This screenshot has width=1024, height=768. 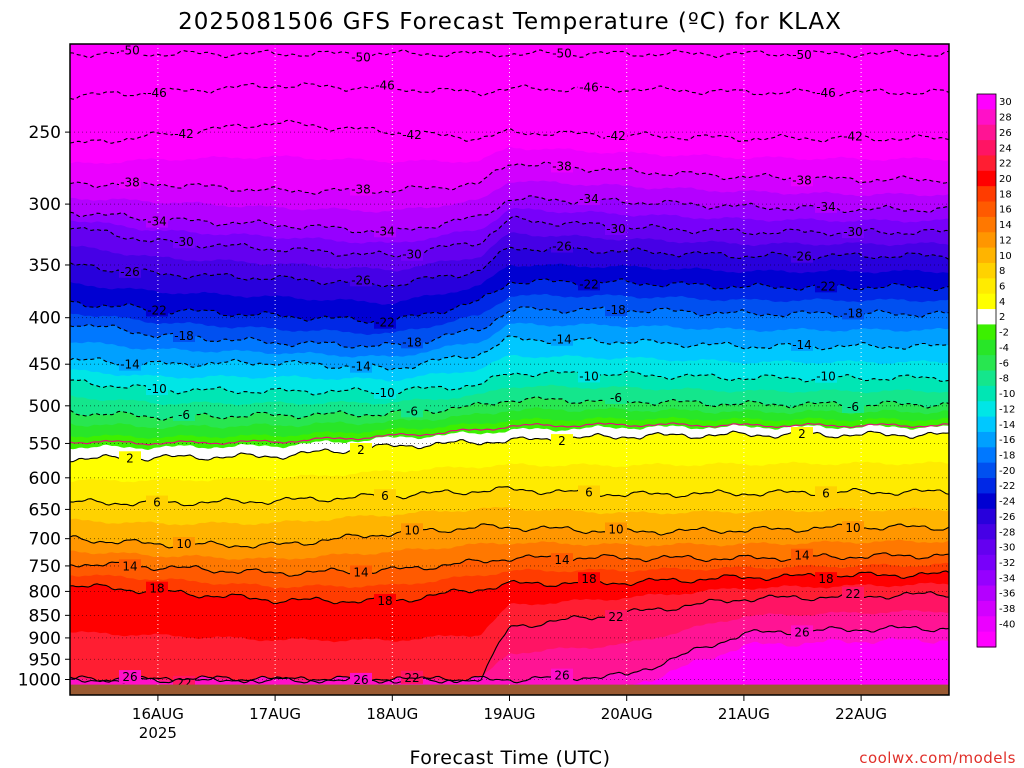 I want to click on contour-label-text: -42, so click(x=853, y=137).